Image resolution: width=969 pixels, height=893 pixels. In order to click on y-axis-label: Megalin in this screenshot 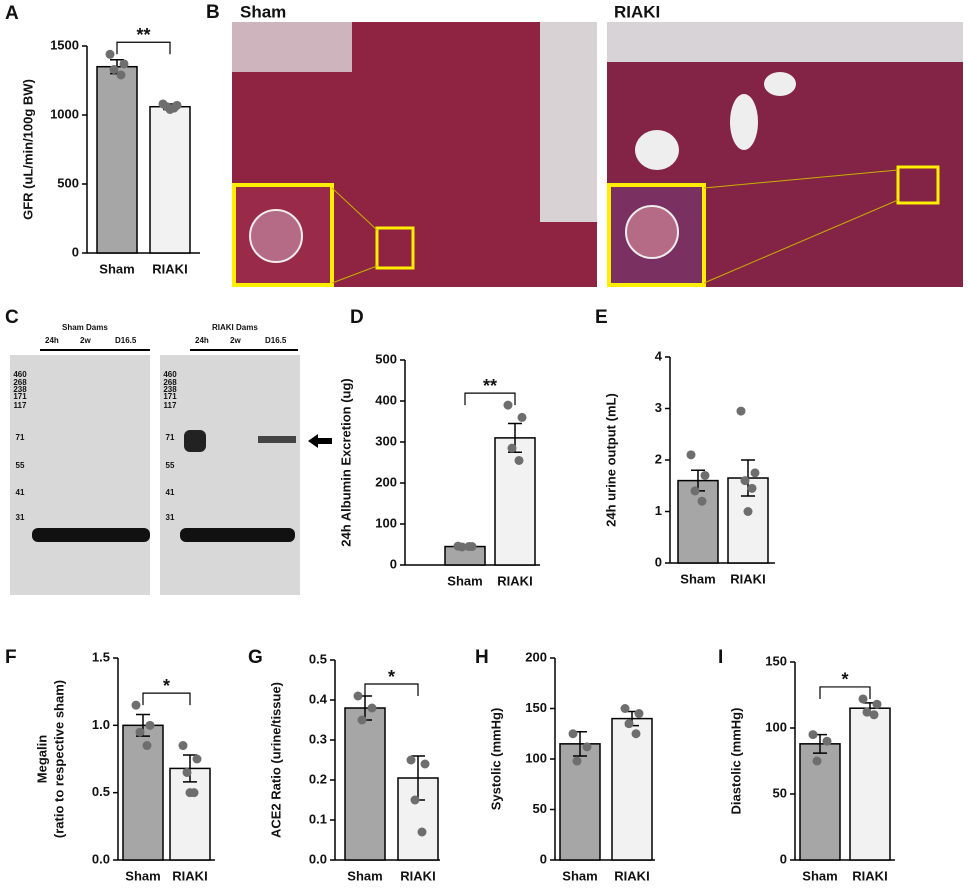, I will do `click(41, 759)`.